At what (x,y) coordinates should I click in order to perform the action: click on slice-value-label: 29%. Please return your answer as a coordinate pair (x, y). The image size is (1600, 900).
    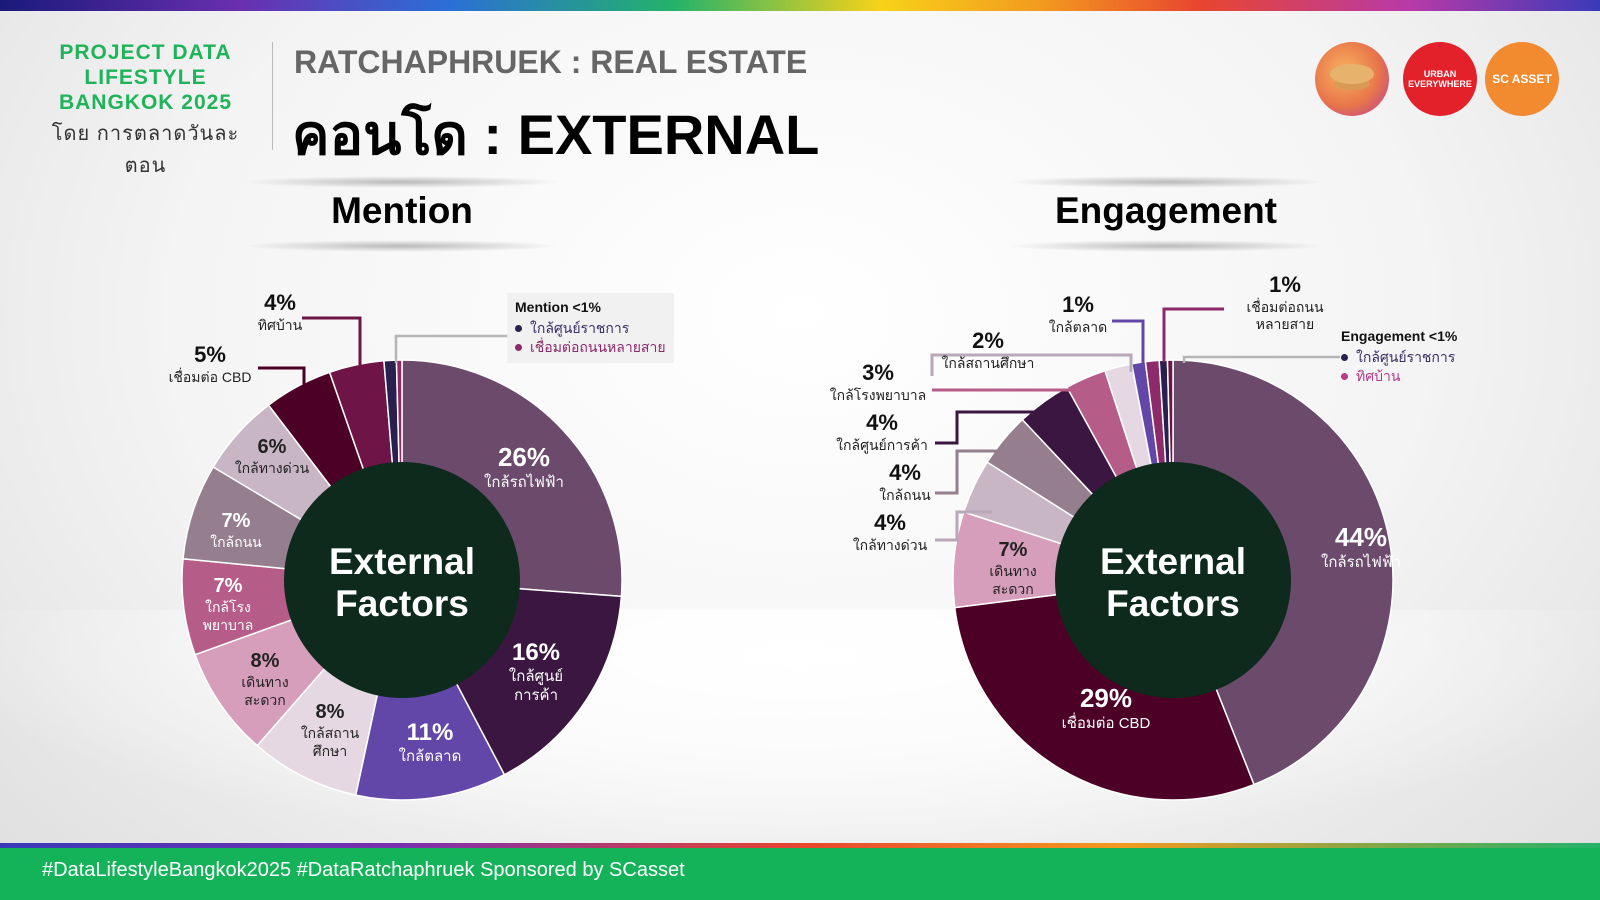
    Looking at the image, I should click on (1106, 698).